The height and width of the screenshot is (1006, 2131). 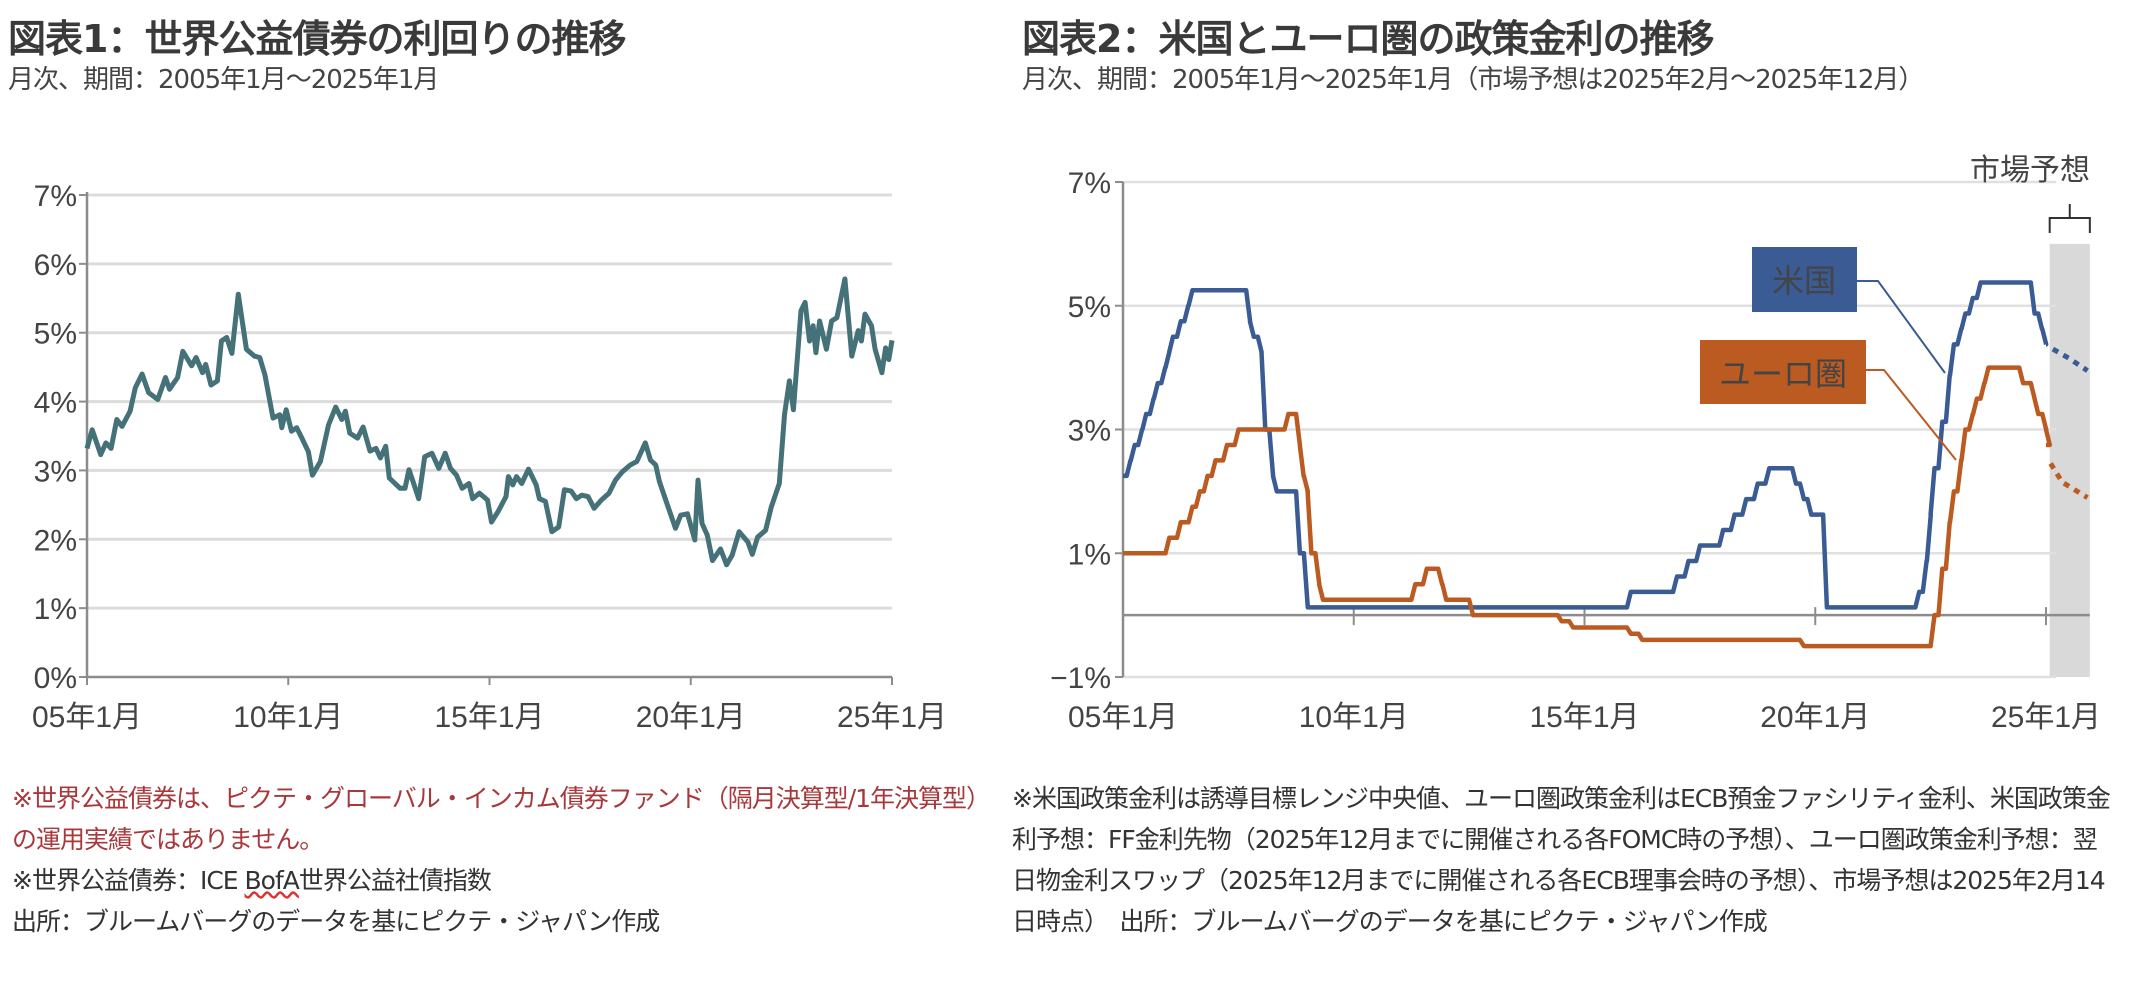 What do you see at coordinates (2068, 481) in the screenshot?
I see `forecast-line-euro` at bounding box center [2068, 481].